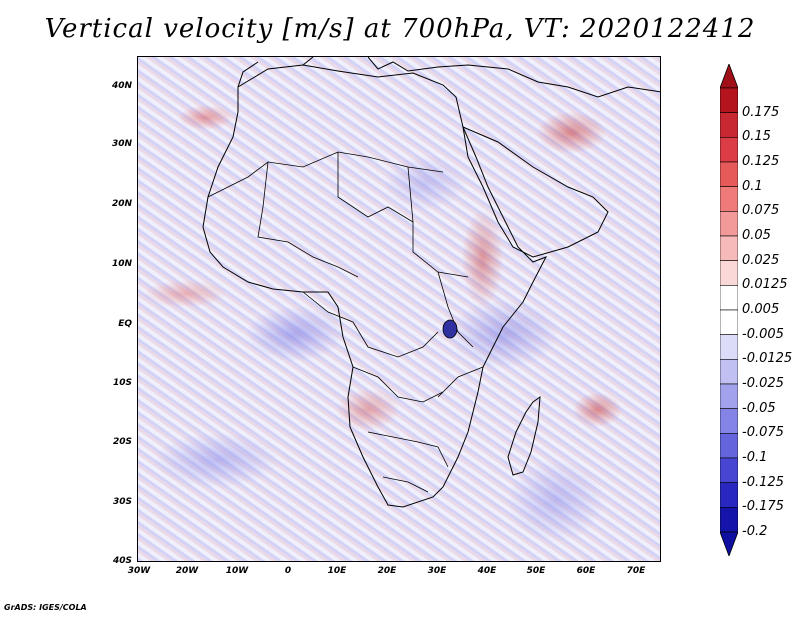  Describe the element at coordinates (45, 607) in the screenshot. I see `credit-footer: GrADS: IGES/COLA` at that location.